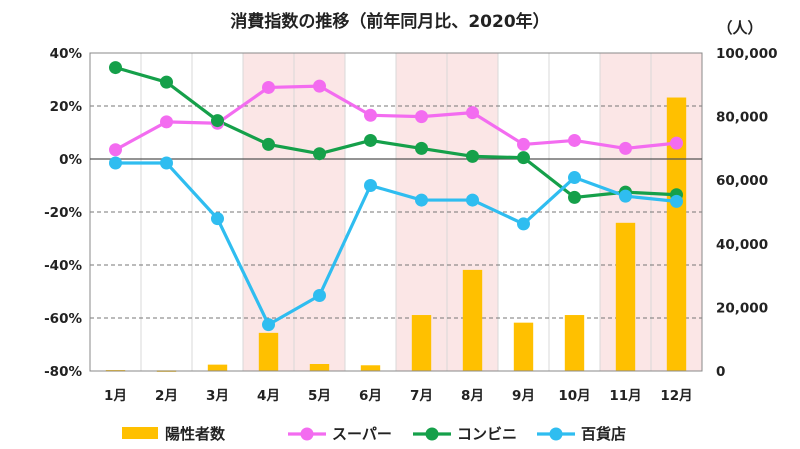 The image size is (800, 449). I want to click on x-tick-label: 3月, so click(217, 396).